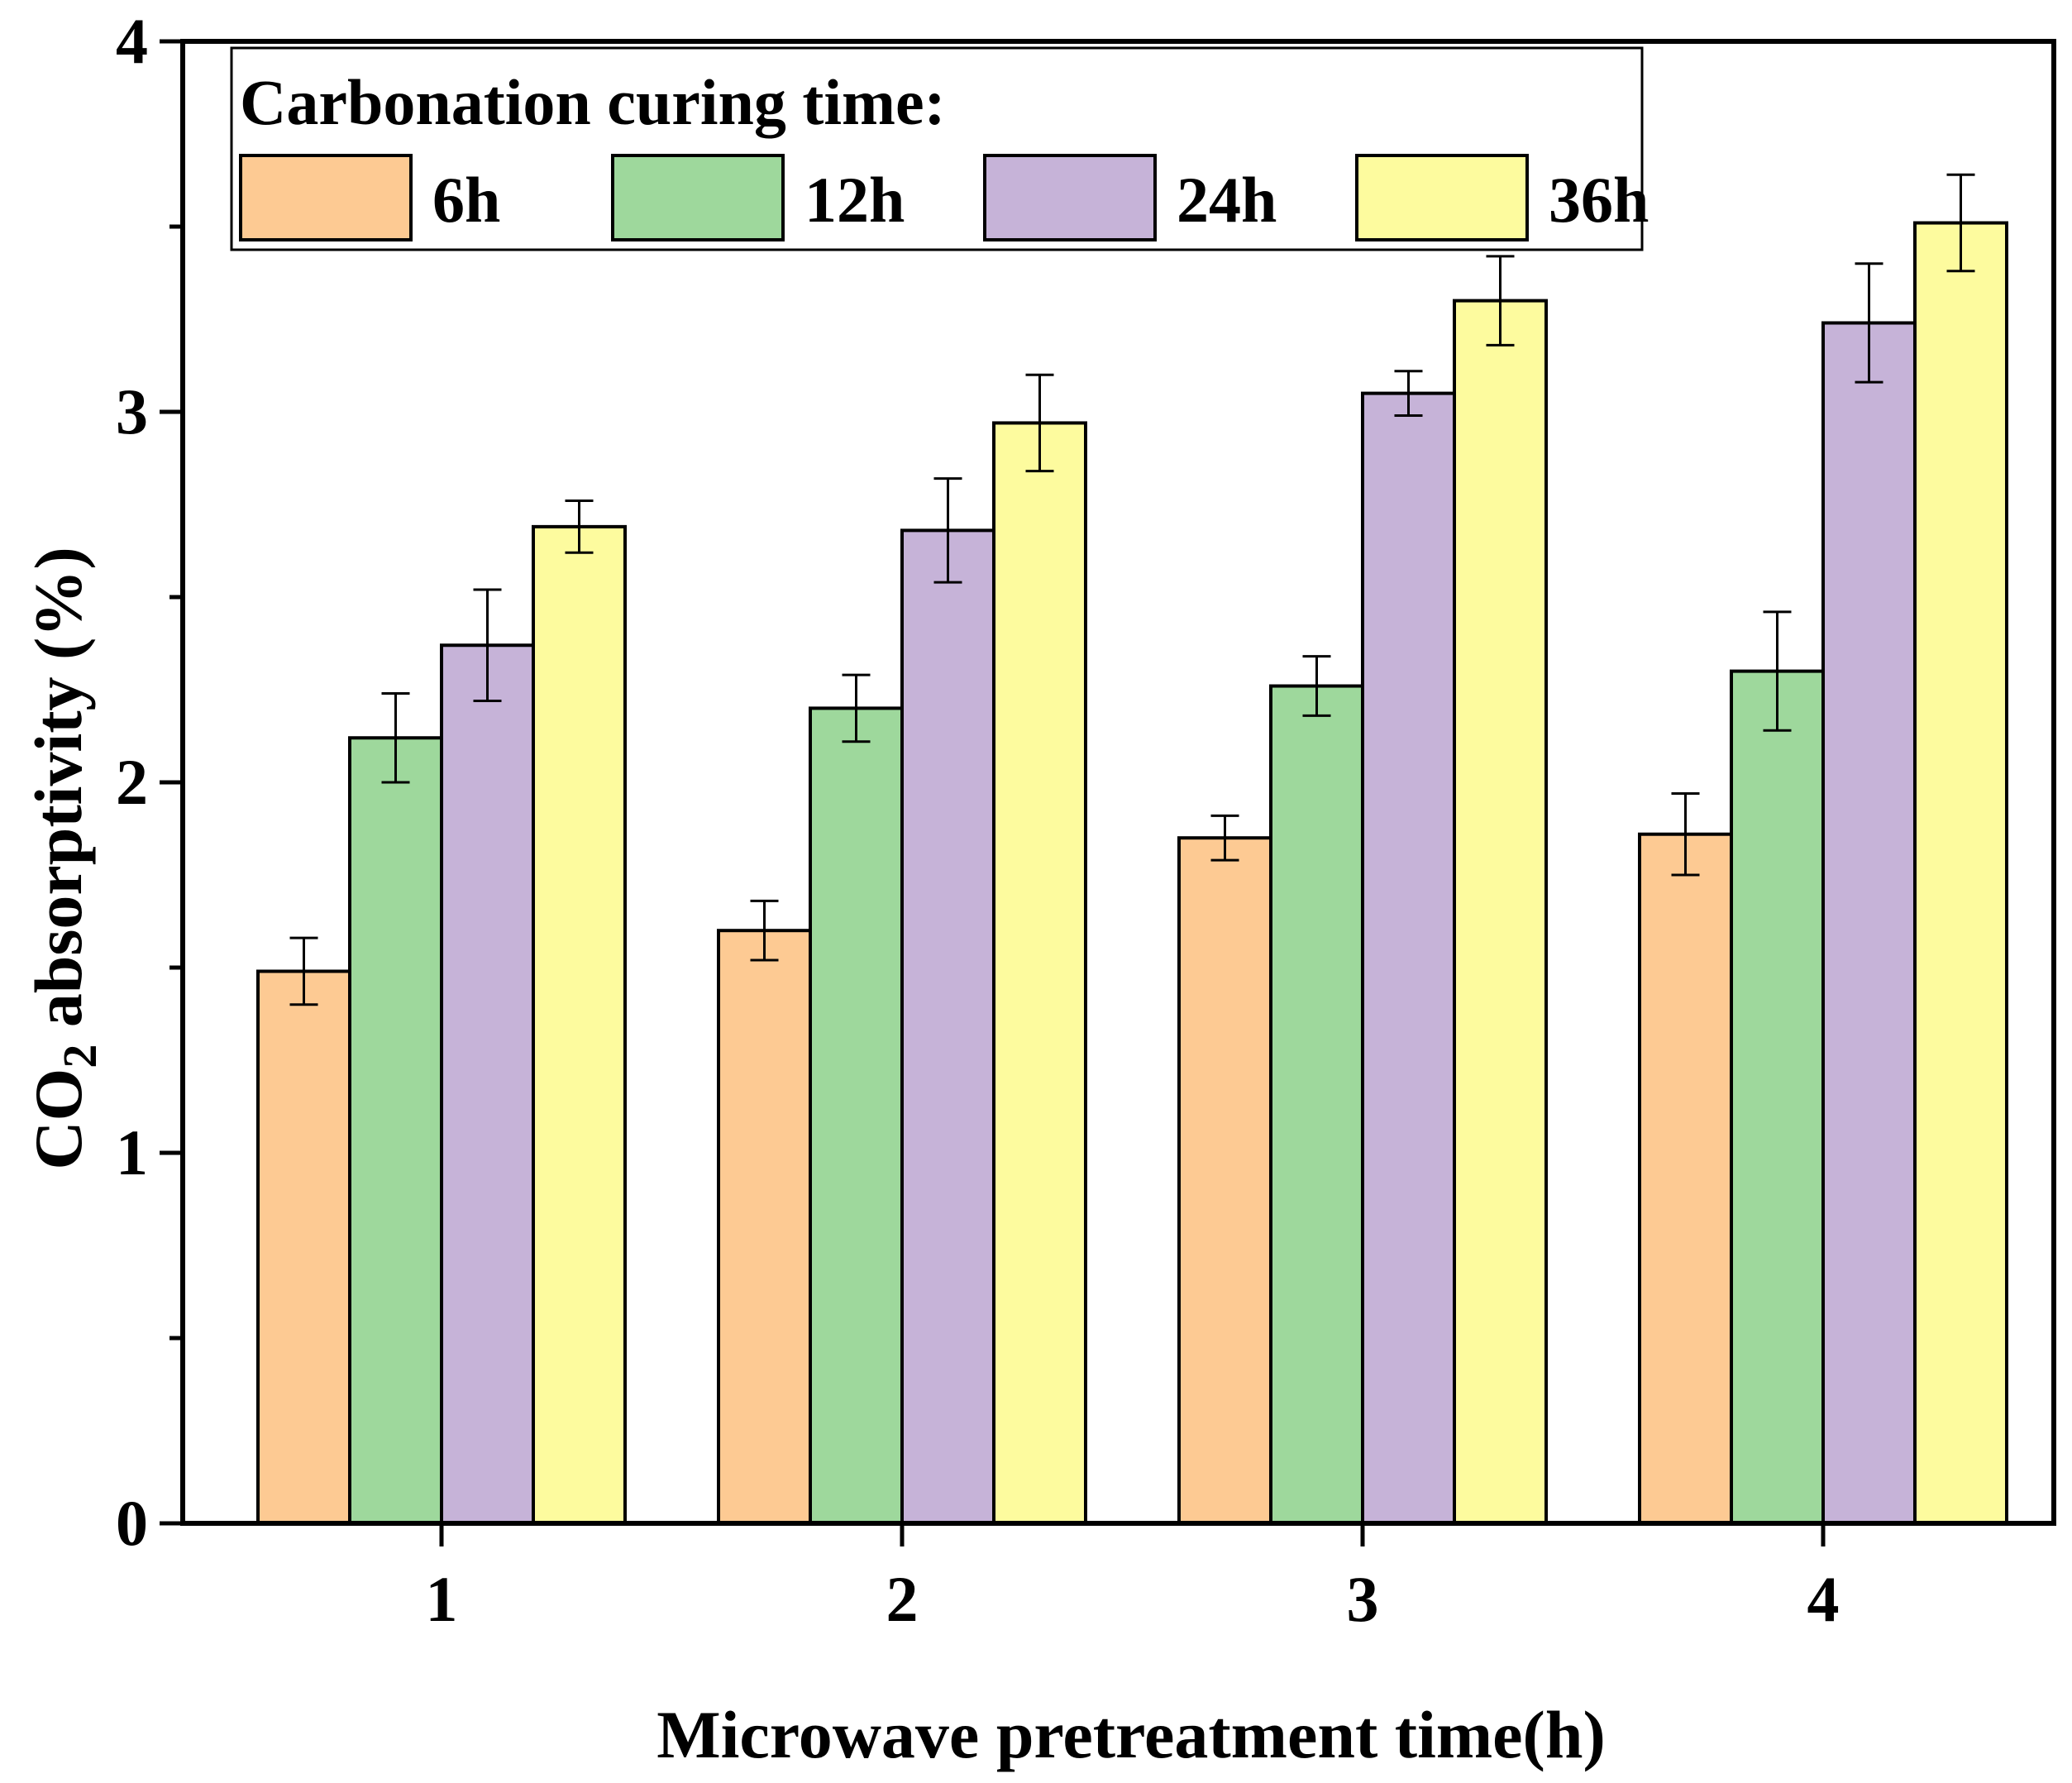 This screenshot has width=2072, height=1783. I want to click on y-axis-title-subscript: 2, so click(80, 1056).